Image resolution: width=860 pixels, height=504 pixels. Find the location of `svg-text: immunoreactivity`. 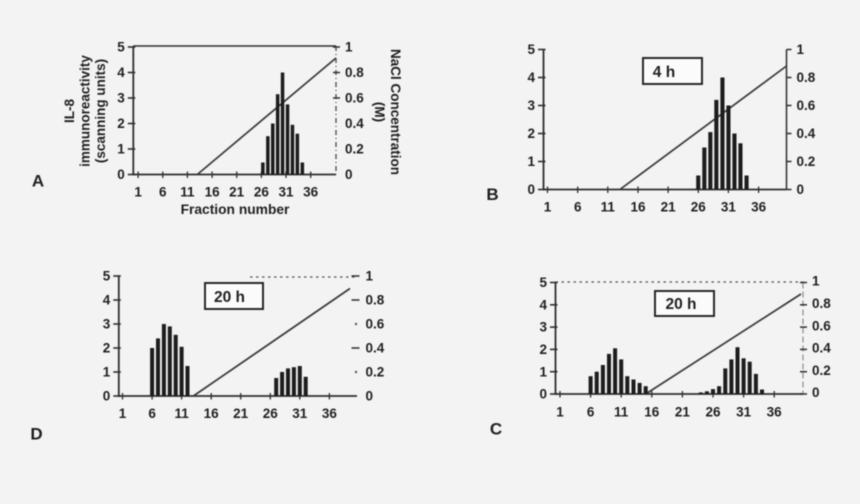

svg-text: immunoreactivity is located at coordinates (85, 111).